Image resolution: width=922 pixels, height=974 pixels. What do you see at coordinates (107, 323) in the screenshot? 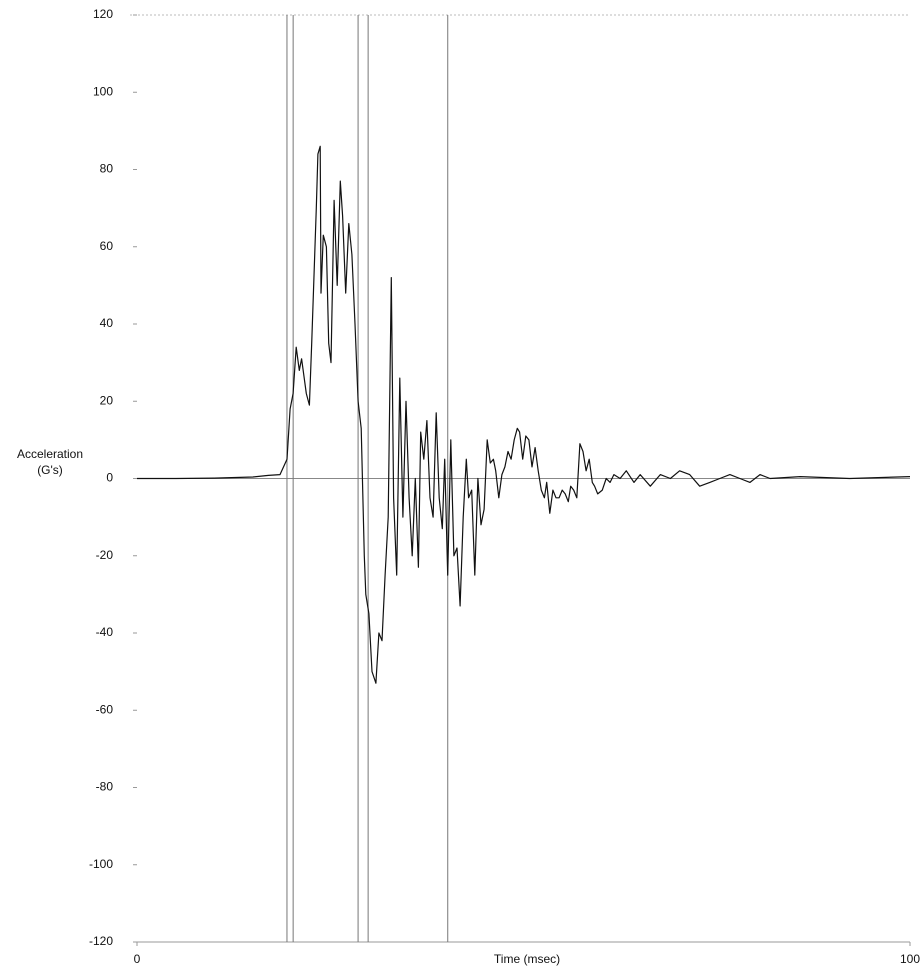
I see `y-tick-label: 40` at bounding box center [107, 323].